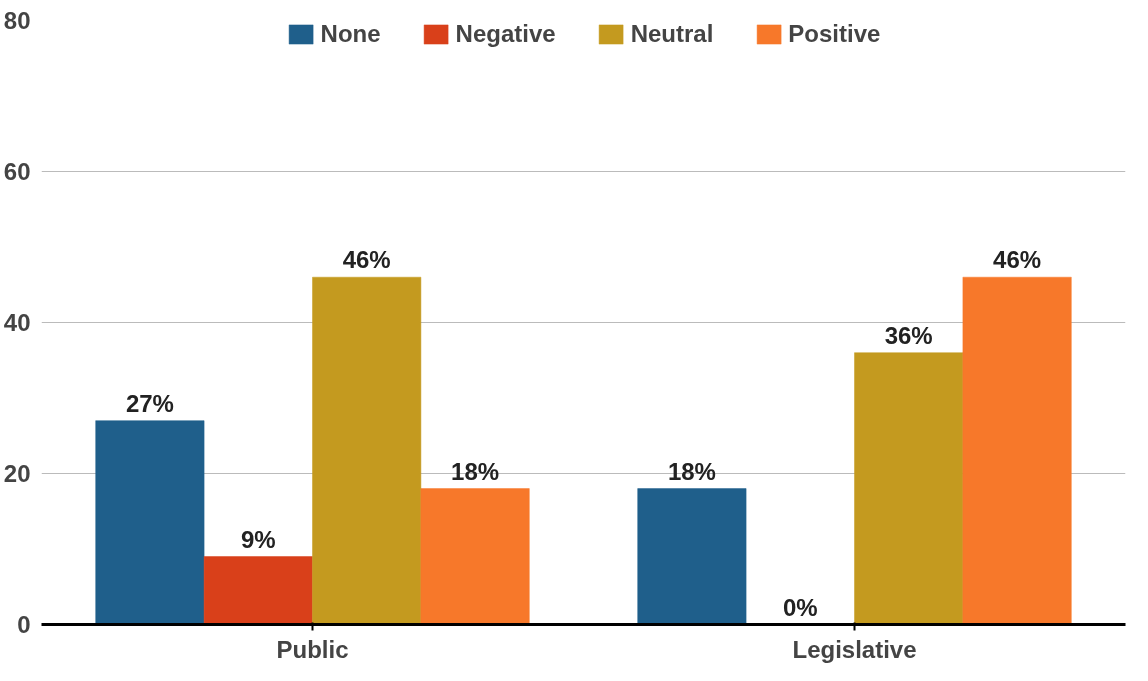 This screenshot has width=1148, height=681. What do you see at coordinates (505, 34) in the screenshot?
I see `legend-label: Negative` at bounding box center [505, 34].